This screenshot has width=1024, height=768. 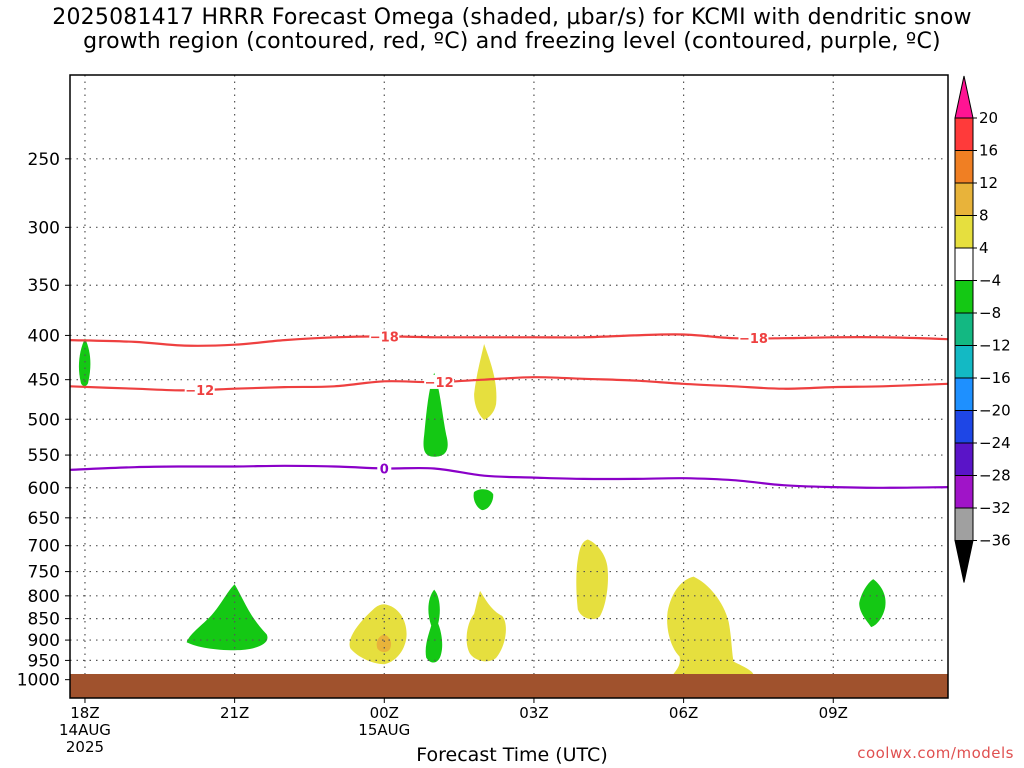 What do you see at coordinates (995, 411) in the screenshot?
I see `colorbar-label-9: −20` at bounding box center [995, 411].